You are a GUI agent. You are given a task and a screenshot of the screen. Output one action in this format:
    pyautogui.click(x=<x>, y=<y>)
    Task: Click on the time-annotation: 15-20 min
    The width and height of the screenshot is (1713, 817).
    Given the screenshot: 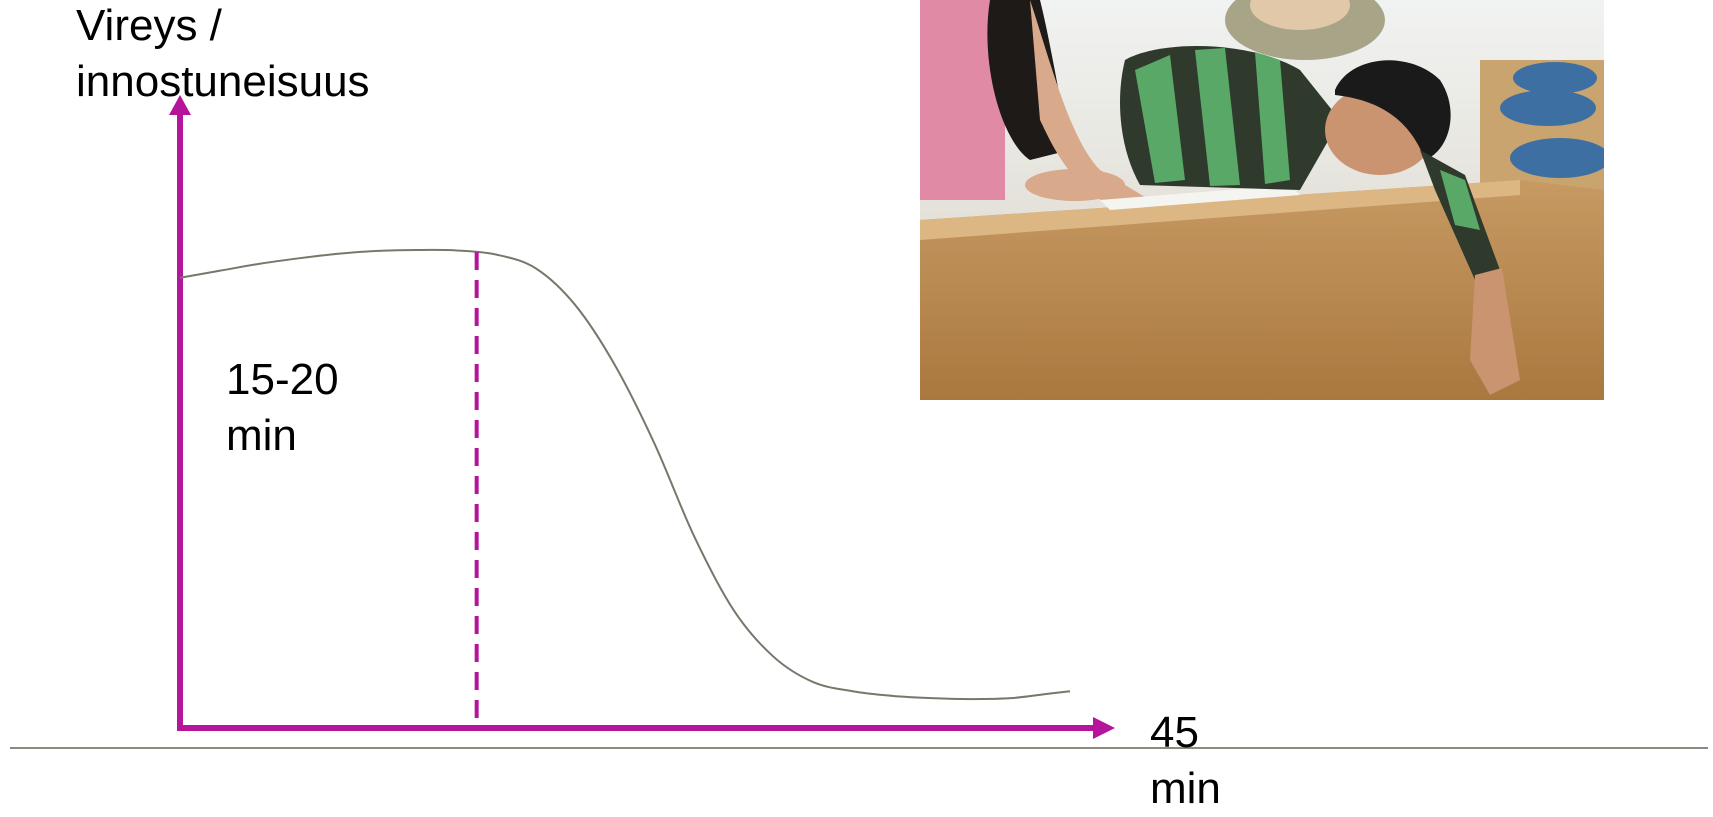 What is the action you would take?
    pyautogui.click(x=282, y=407)
    